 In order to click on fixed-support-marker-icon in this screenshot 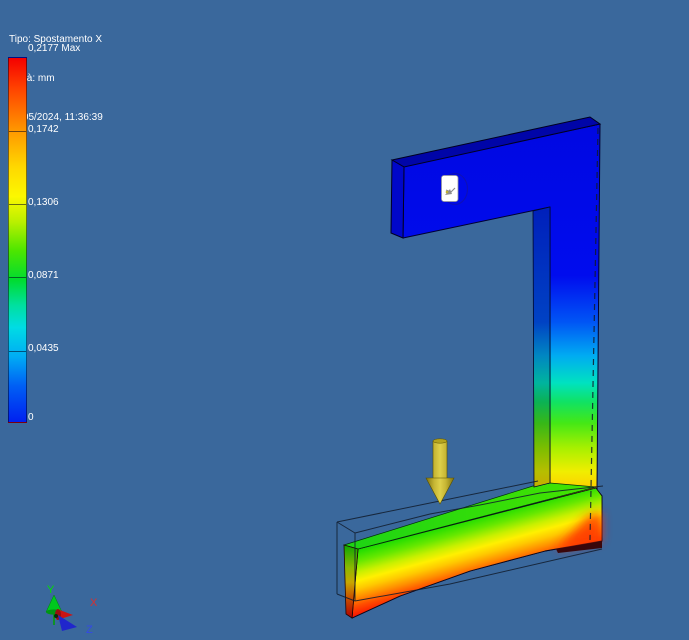, I will do `click(455, 189)`.